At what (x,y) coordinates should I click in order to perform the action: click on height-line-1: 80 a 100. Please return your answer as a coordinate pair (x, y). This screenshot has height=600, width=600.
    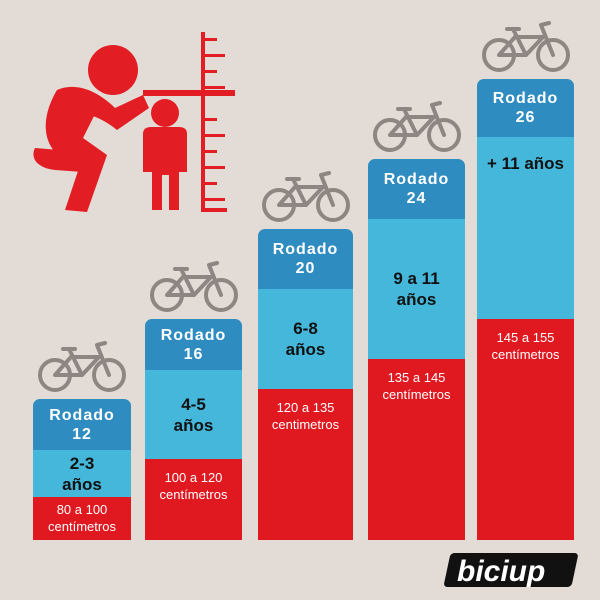
    Looking at the image, I should click on (82, 509).